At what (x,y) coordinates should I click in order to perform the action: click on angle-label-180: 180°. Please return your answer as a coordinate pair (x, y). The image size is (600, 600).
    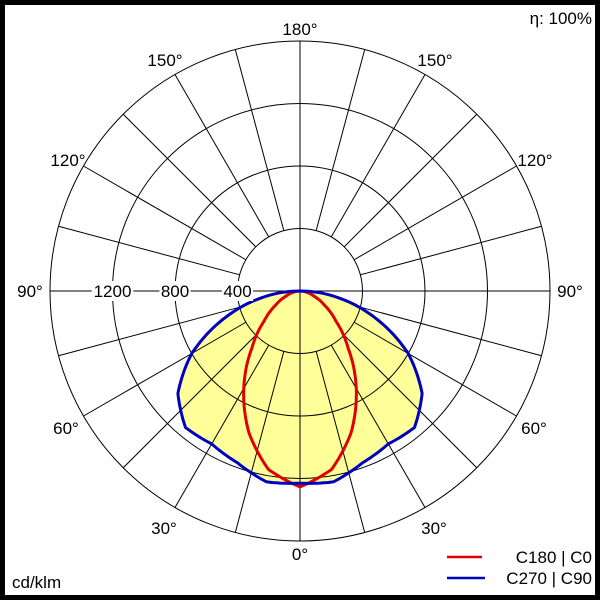
    Looking at the image, I should click on (299, 29).